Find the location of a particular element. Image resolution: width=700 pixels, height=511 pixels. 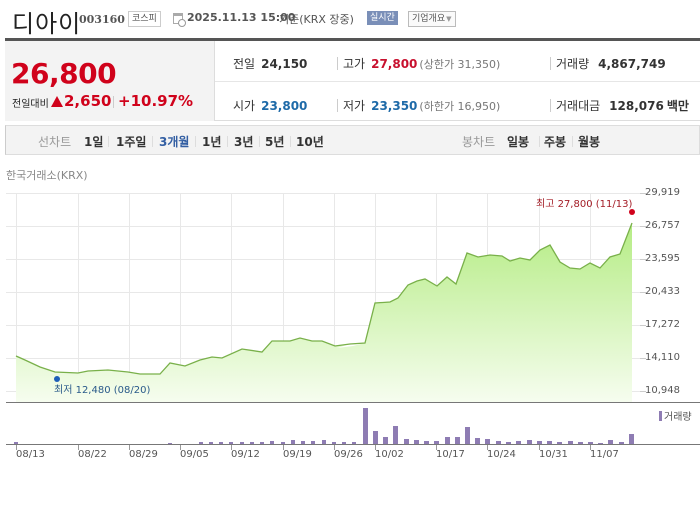

period-1y: 1년 is located at coordinates (212, 142).